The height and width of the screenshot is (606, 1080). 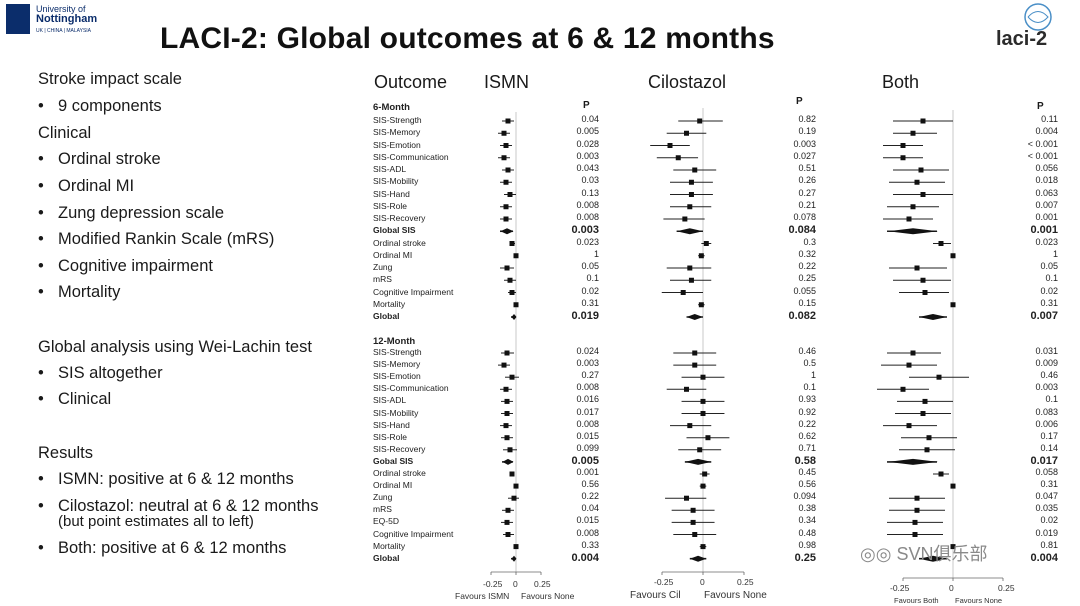 What do you see at coordinates (382, 279) in the screenshot?
I see `outcome-label-6m: mRS` at bounding box center [382, 279].